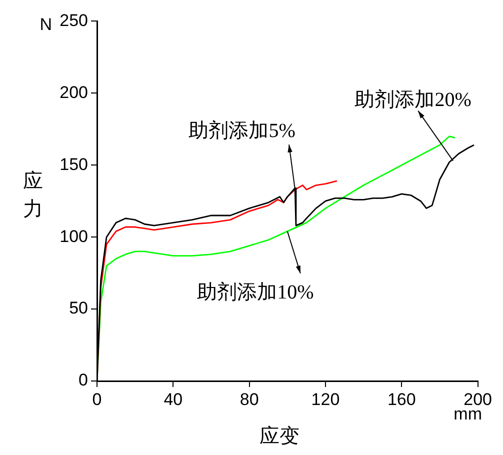 The image size is (503, 455). I want to click on y-tick-label: 100, so click(74, 236).